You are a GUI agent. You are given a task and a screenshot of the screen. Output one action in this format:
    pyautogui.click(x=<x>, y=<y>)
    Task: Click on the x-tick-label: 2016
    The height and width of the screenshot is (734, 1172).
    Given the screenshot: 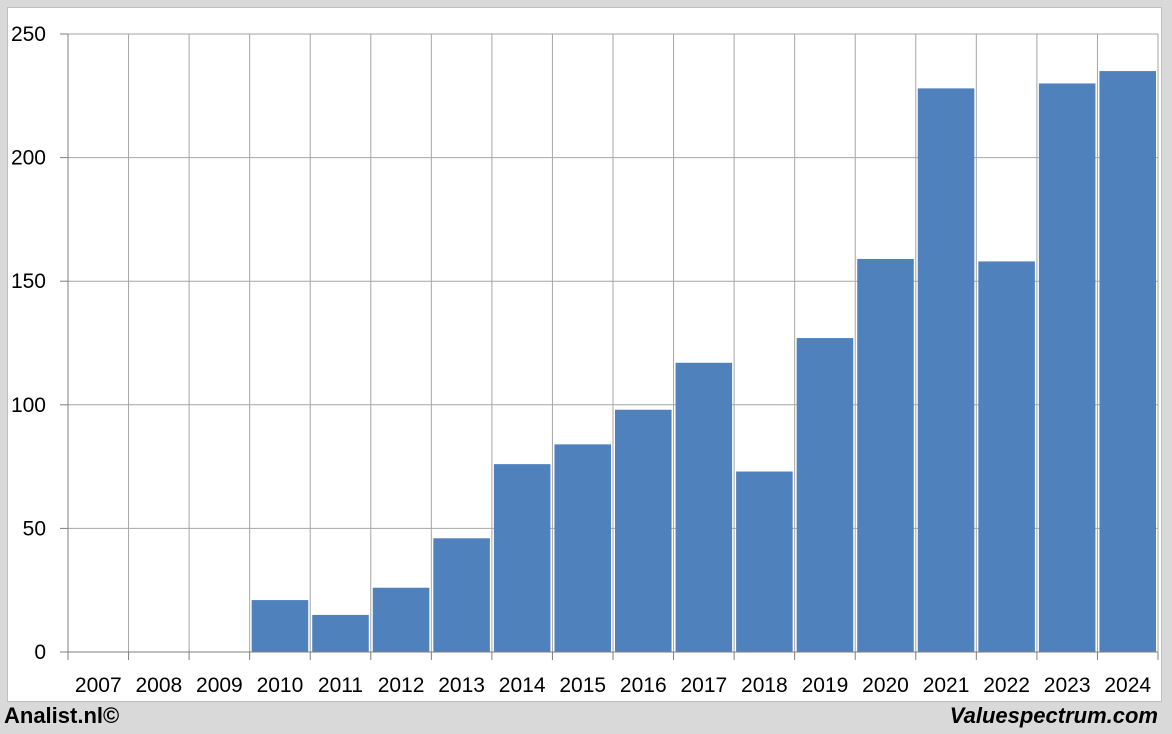 What is the action you would take?
    pyautogui.click(x=643, y=685)
    